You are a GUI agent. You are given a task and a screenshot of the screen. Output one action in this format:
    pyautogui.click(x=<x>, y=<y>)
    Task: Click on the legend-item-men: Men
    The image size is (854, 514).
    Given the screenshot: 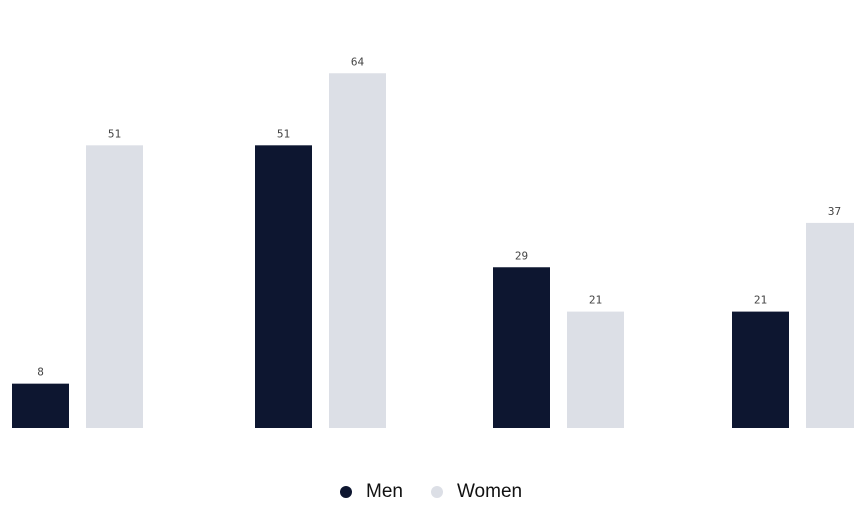 What is the action you would take?
    pyautogui.click(x=371, y=492)
    